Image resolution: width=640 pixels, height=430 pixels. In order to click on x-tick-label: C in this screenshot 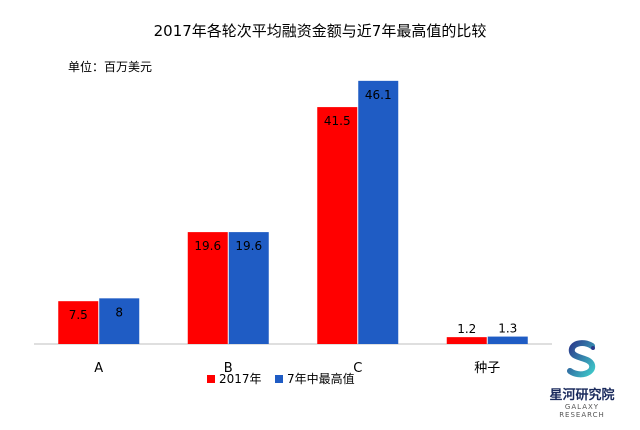, I will do `click(357, 368)`.